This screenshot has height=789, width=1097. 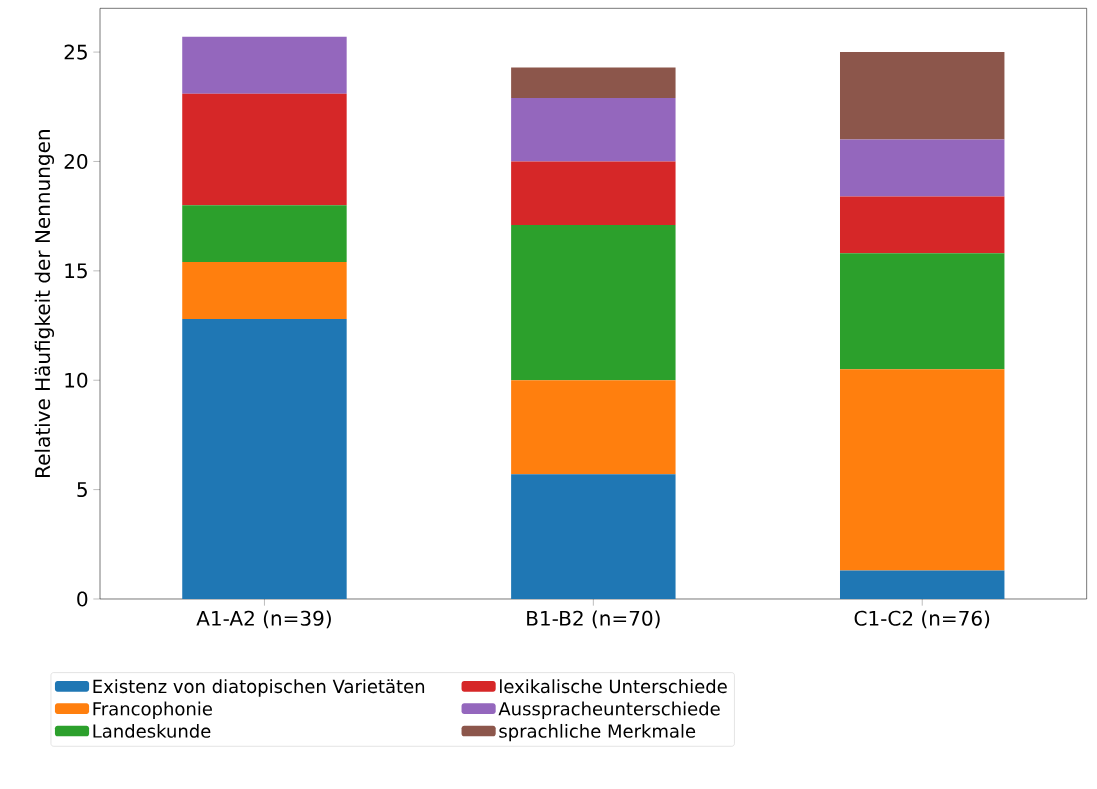 What do you see at coordinates (152, 730) in the screenshot?
I see `legend-label: Landeskunde` at bounding box center [152, 730].